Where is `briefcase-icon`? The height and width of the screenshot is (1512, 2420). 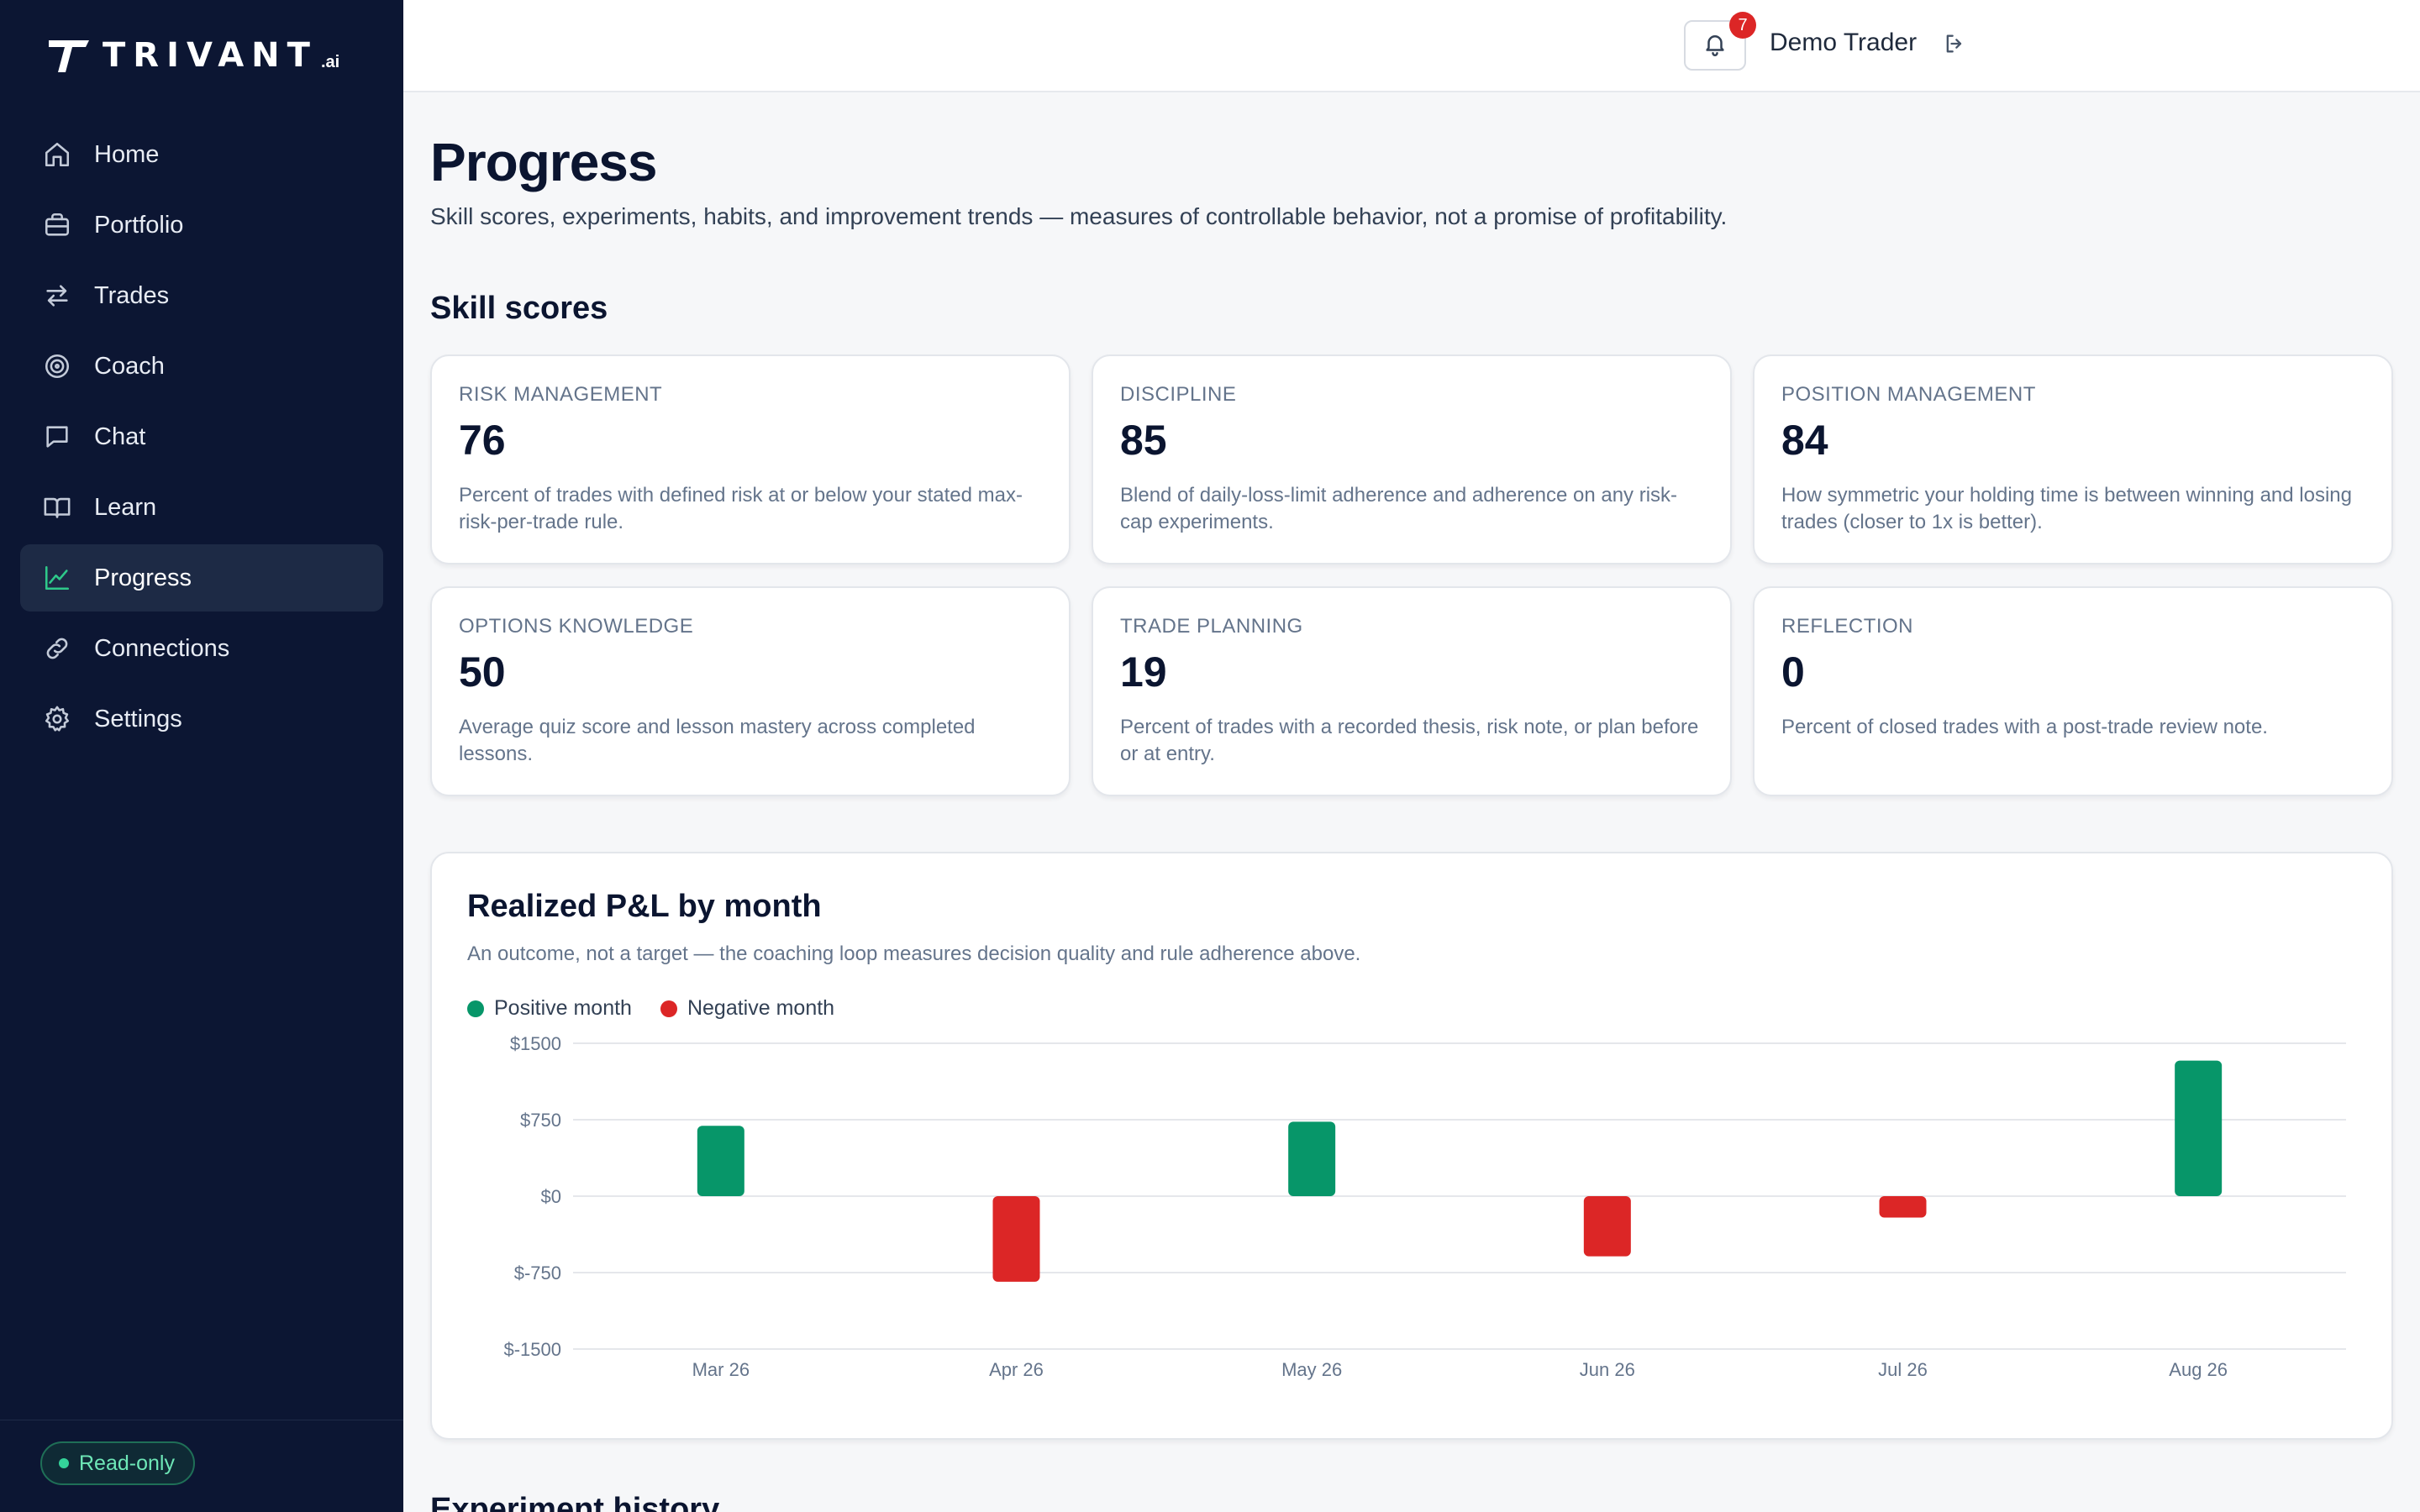 briefcase-icon is located at coordinates (57, 225).